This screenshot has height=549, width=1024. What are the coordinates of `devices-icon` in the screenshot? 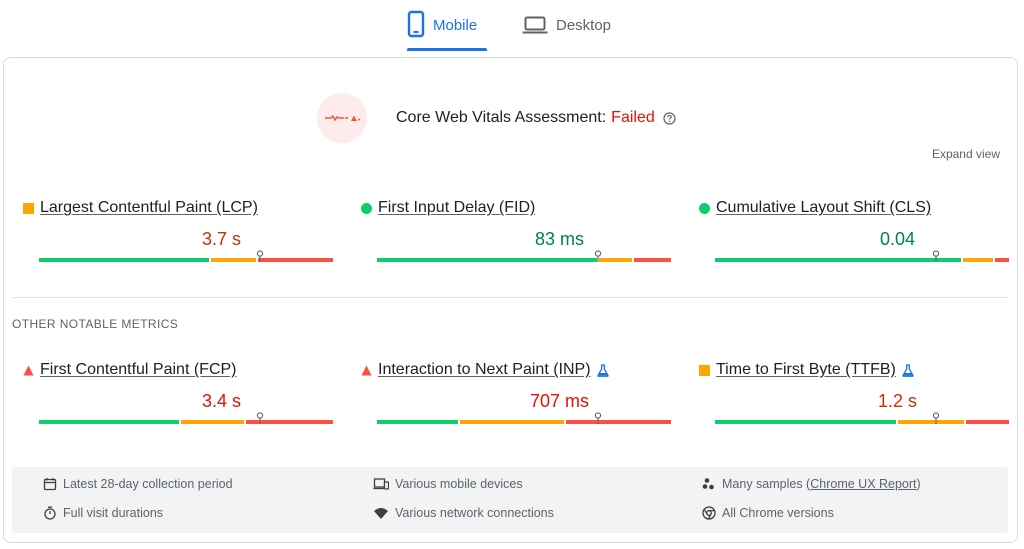 It's located at (381, 484).